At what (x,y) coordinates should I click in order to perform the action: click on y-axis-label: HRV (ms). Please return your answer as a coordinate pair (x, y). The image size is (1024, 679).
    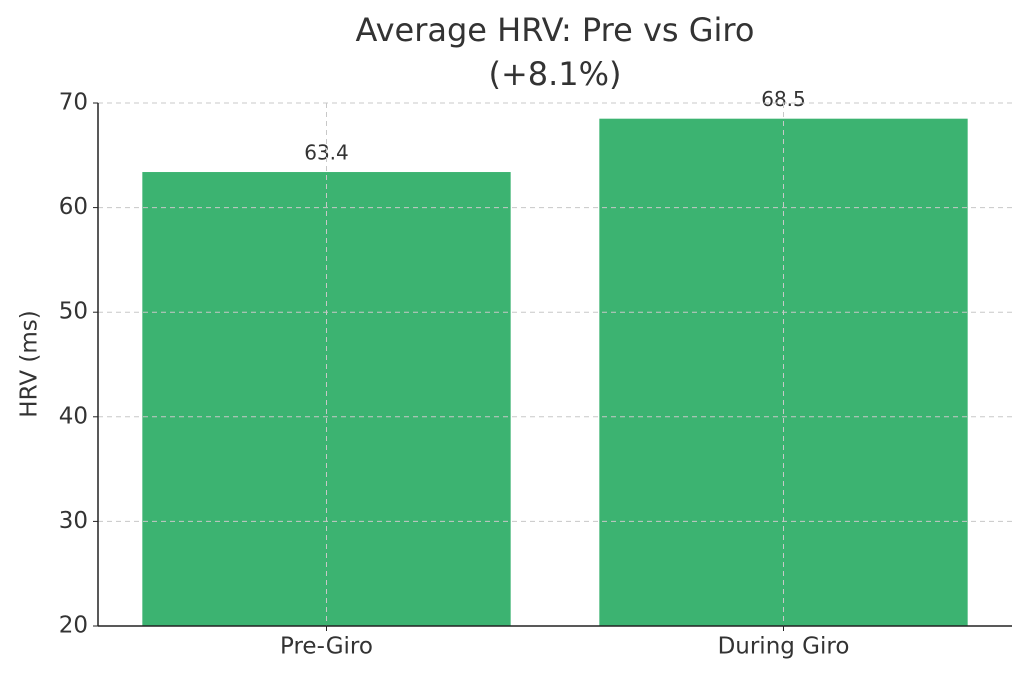
    Looking at the image, I should click on (30, 363).